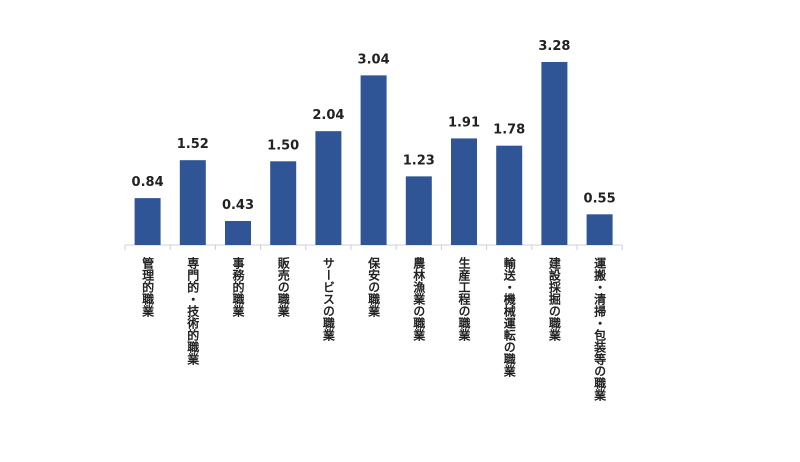  I want to click on x-tick-label: 建設採掘の職業, so click(554, 299).